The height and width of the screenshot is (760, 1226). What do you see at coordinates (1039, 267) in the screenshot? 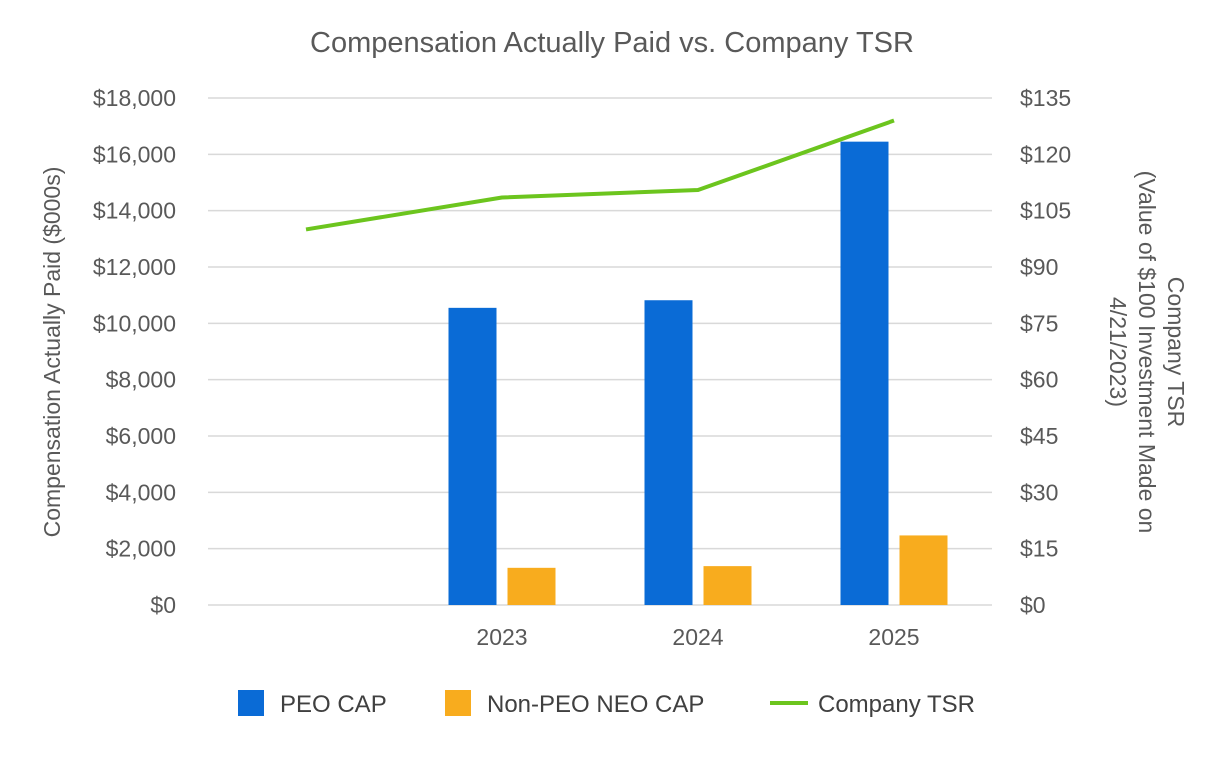
I see `right-tick-label: $90` at bounding box center [1039, 267].